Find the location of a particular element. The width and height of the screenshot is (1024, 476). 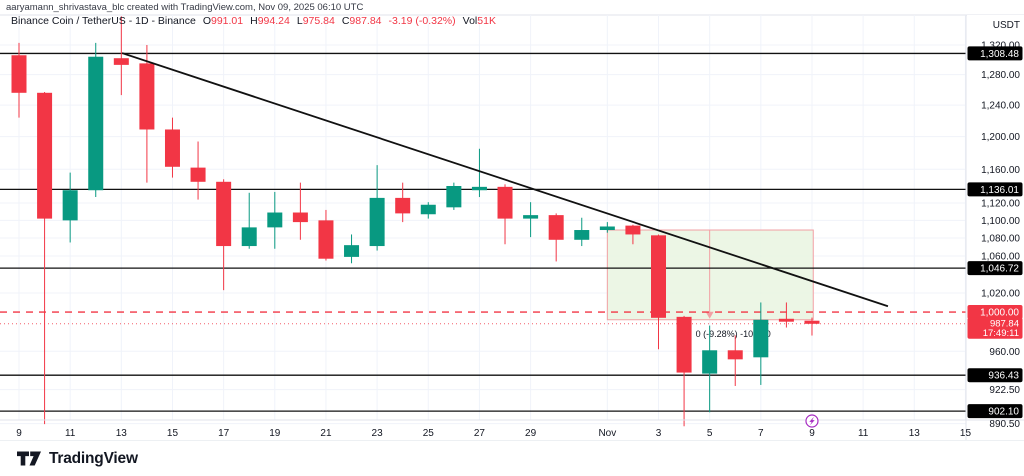

price-tick-label: 1,080.00 is located at coordinates (1000, 239).